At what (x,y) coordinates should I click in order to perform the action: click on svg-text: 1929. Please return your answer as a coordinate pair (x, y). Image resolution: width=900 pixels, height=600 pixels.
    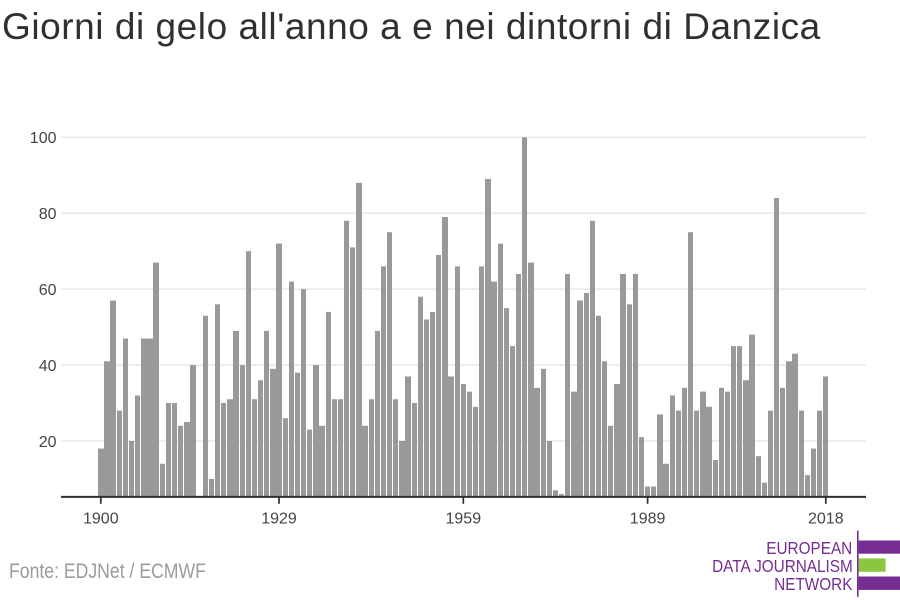
    Looking at the image, I should click on (279, 519).